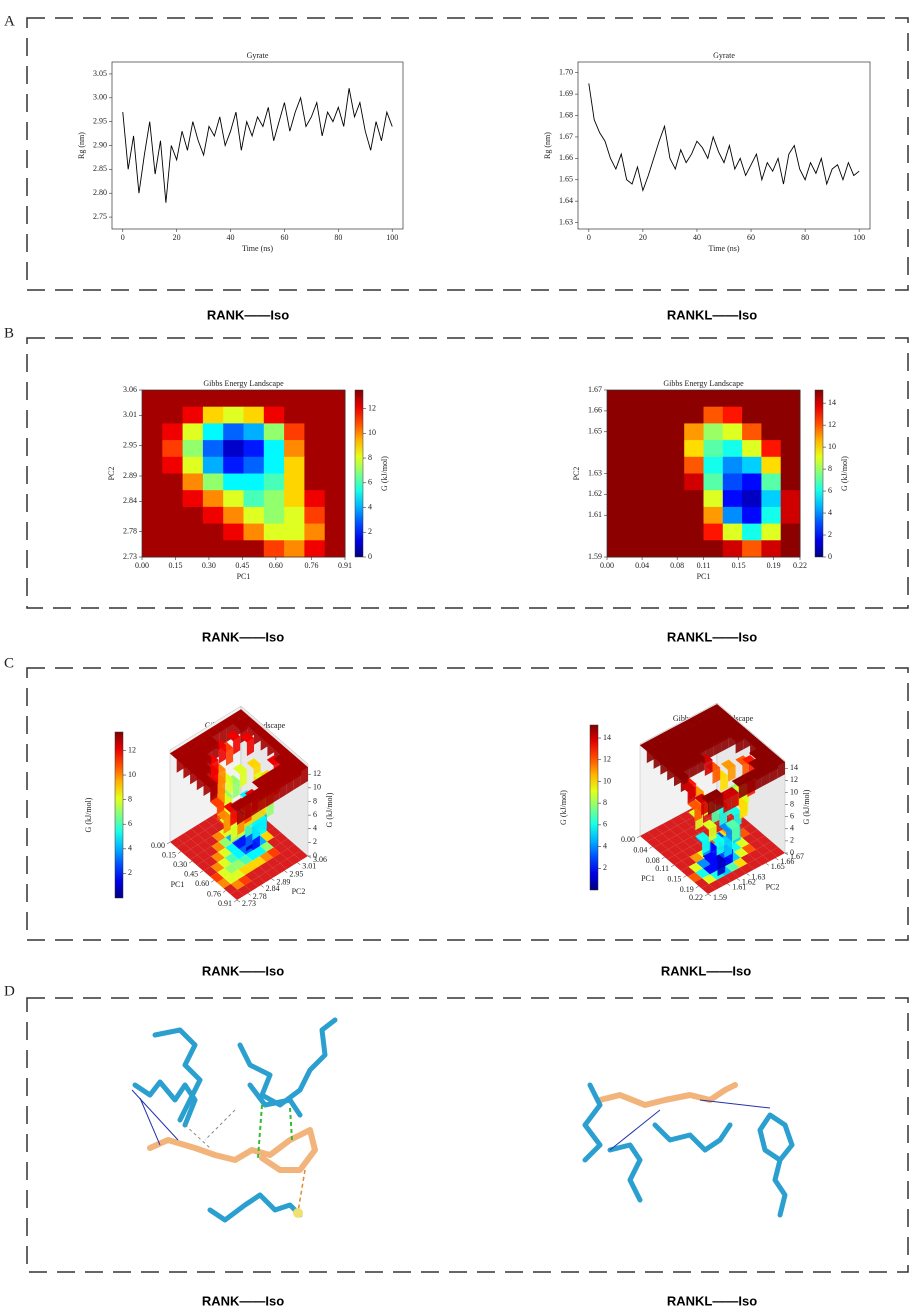  What do you see at coordinates (255, 1207) in the screenshot?
I see `residue` at bounding box center [255, 1207].